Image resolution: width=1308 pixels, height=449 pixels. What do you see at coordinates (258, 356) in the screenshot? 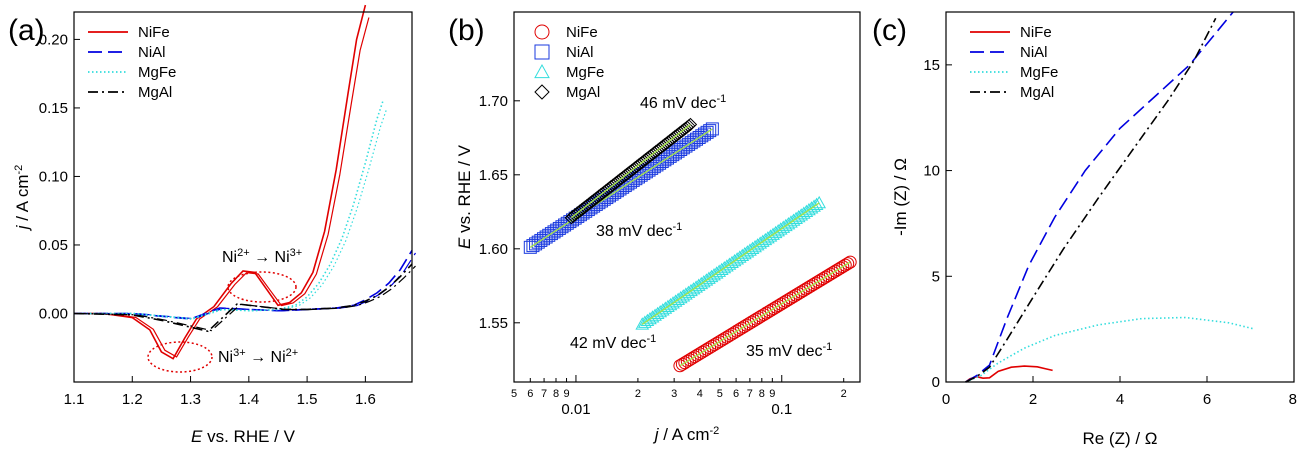
I see `annotation-red: Ni3+ → Ni2+` at bounding box center [258, 356].